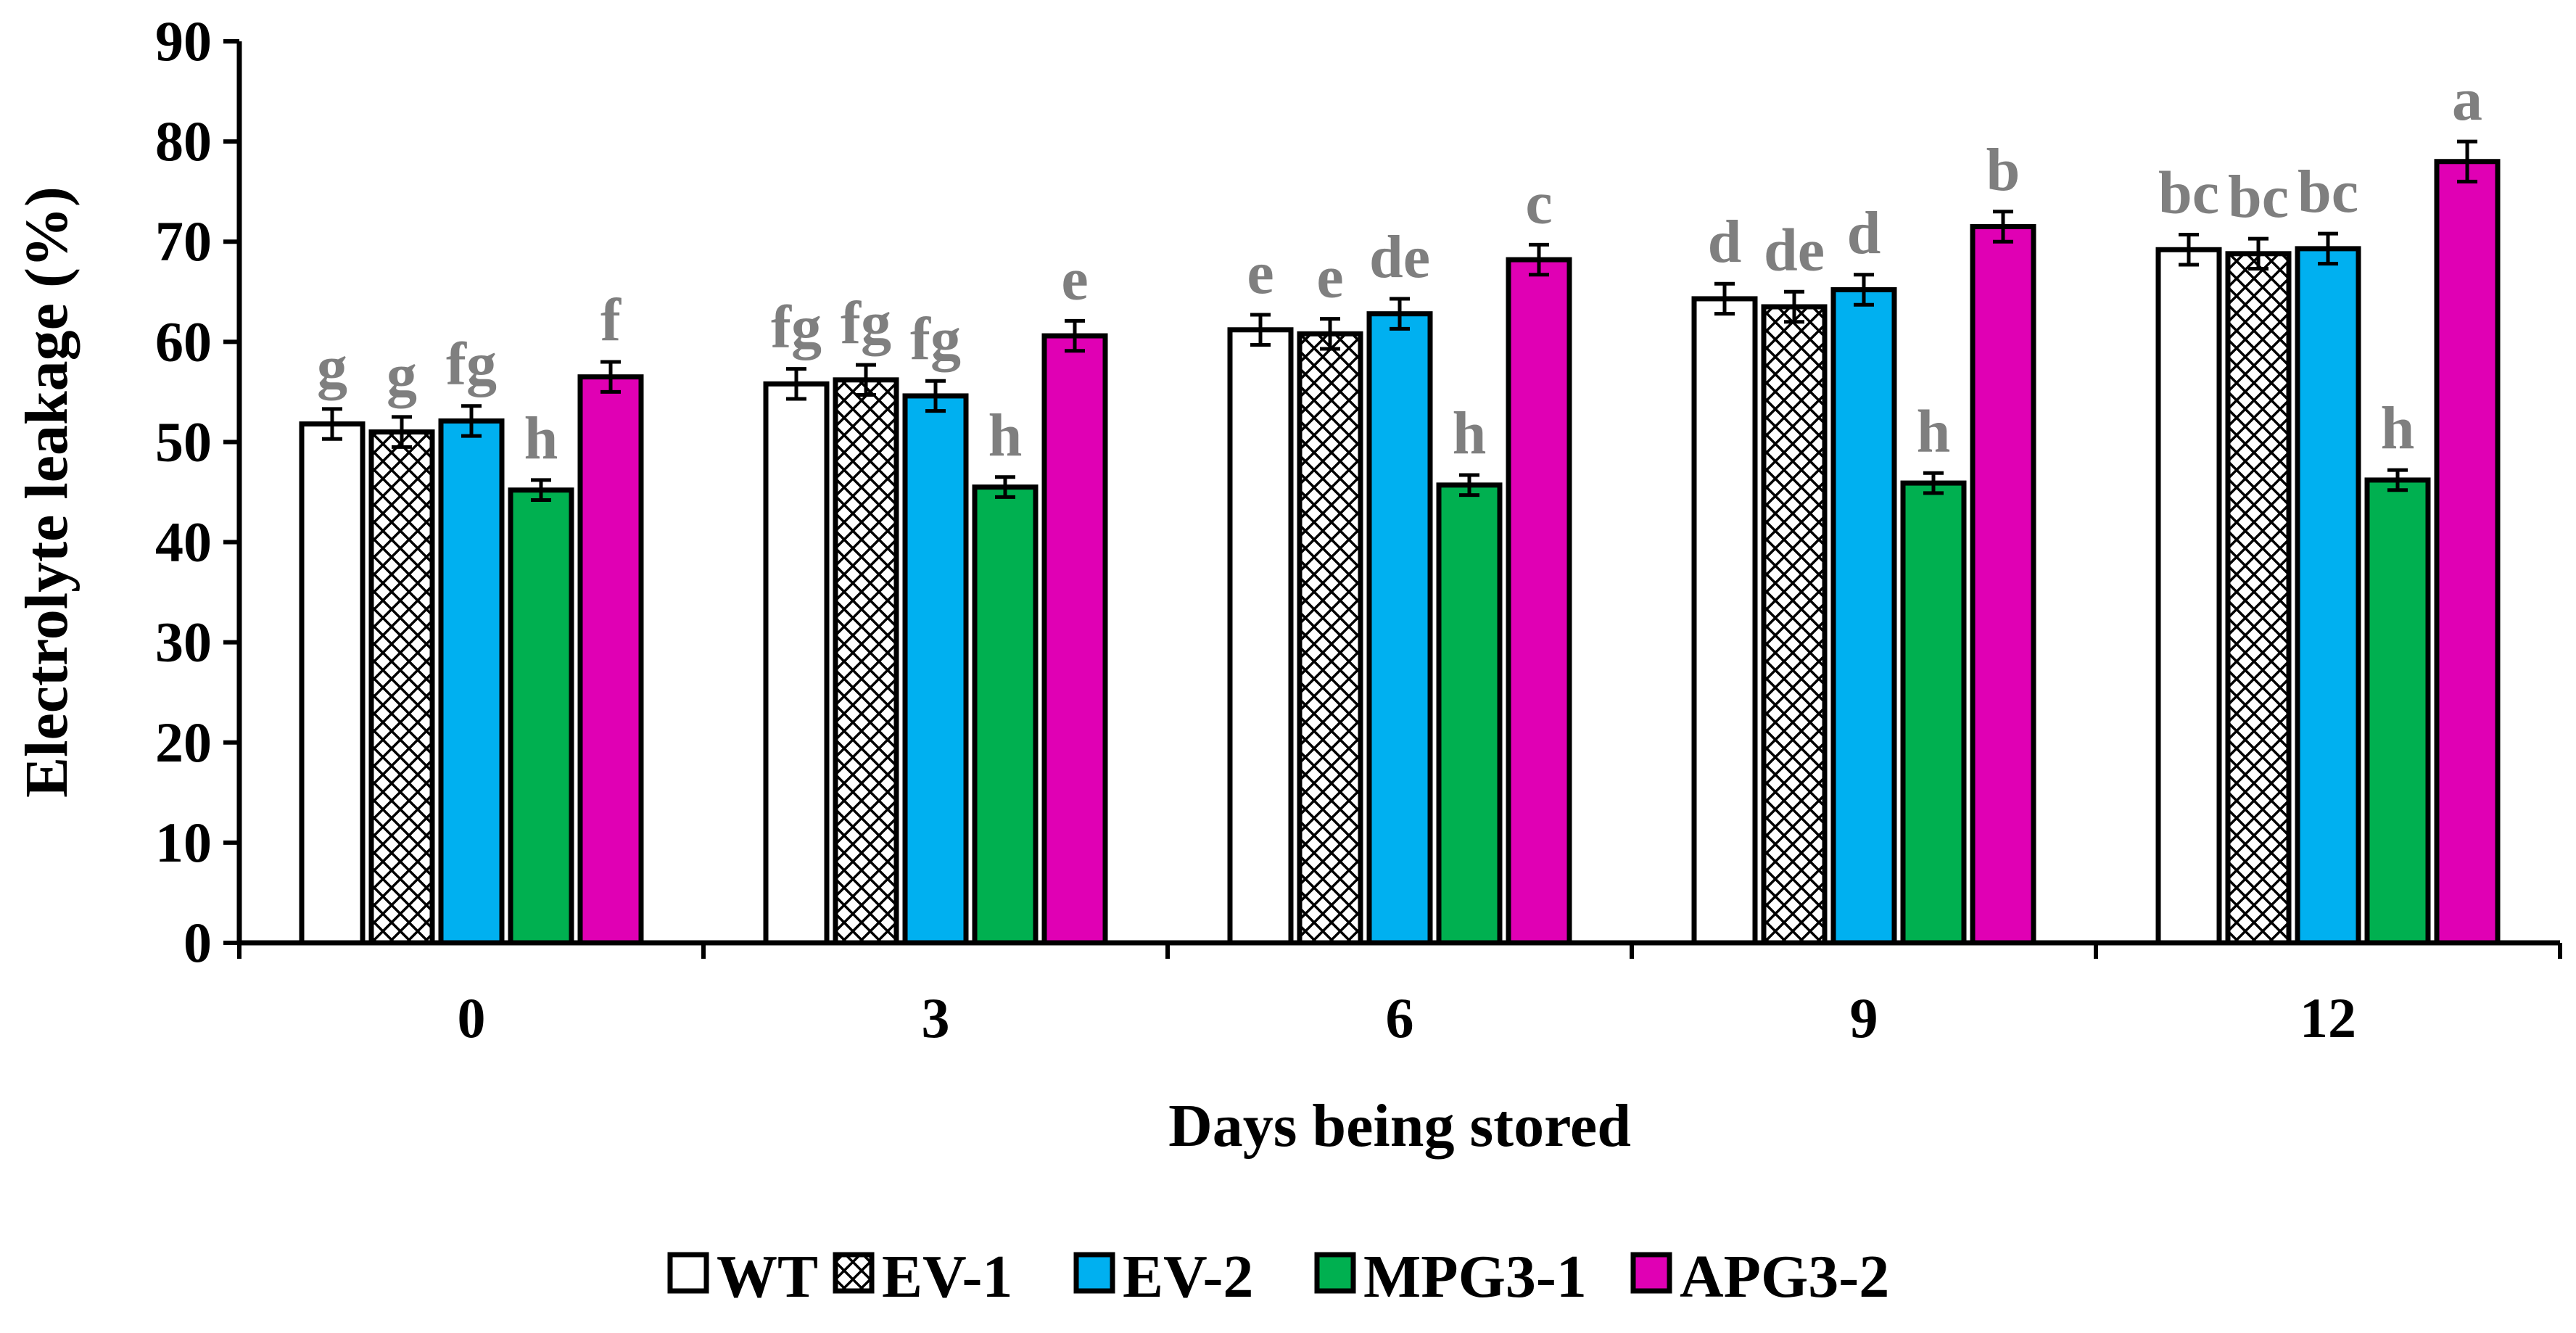 The height and width of the screenshot is (1333, 2576). Describe the element at coordinates (183, 542) in the screenshot. I see `y-tick-label: 40` at that location.